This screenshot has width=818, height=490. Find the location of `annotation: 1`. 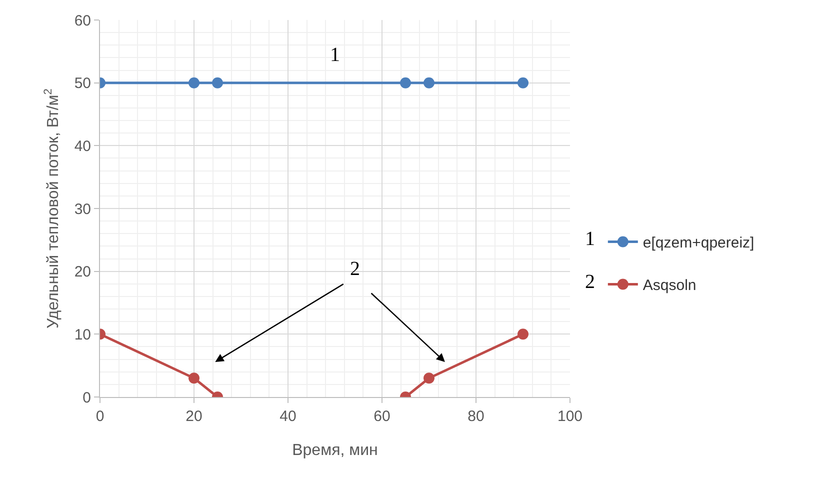

annotation: 1 is located at coordinates (335, 55).